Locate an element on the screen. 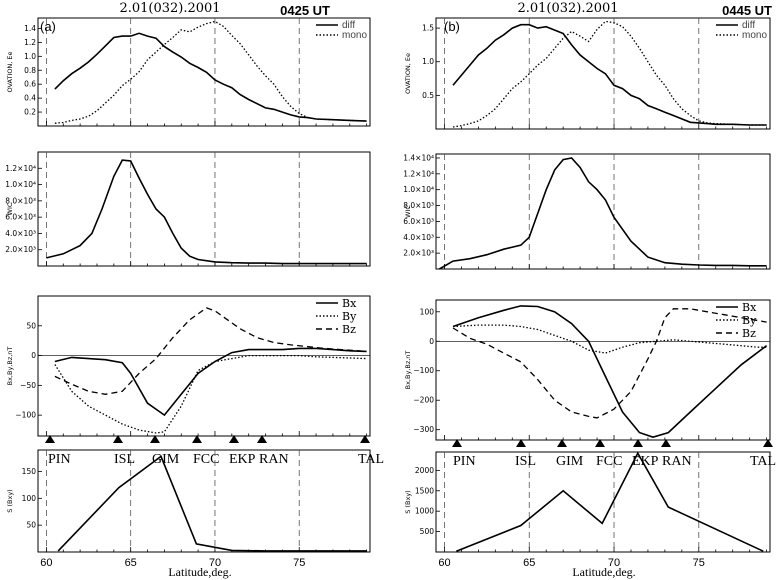 This screenshot has width=780, height=580. x-axis-label-left: Latitude,deg. is located at coordinates (199, 572).